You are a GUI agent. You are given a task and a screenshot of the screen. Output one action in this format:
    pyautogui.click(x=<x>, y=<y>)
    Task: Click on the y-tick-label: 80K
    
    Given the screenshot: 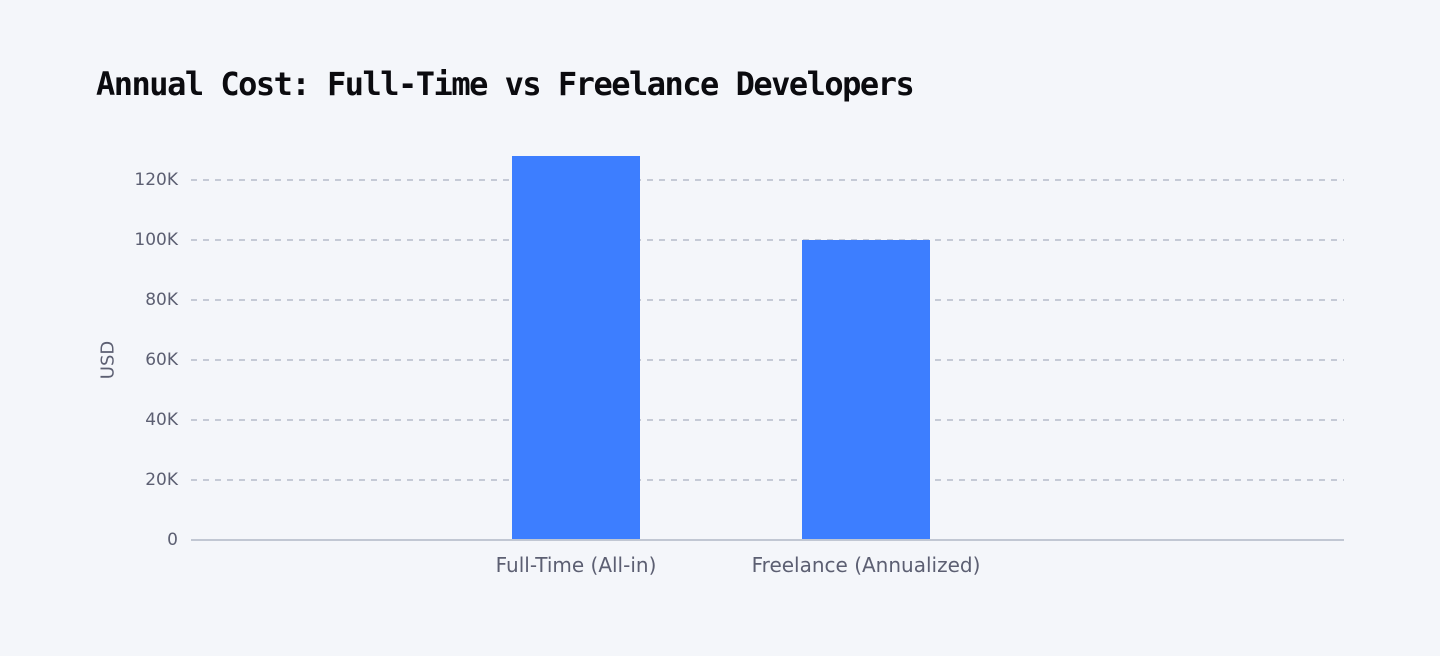 What is the action you would take?
    pyautogui.click(x=161, y=300)
    